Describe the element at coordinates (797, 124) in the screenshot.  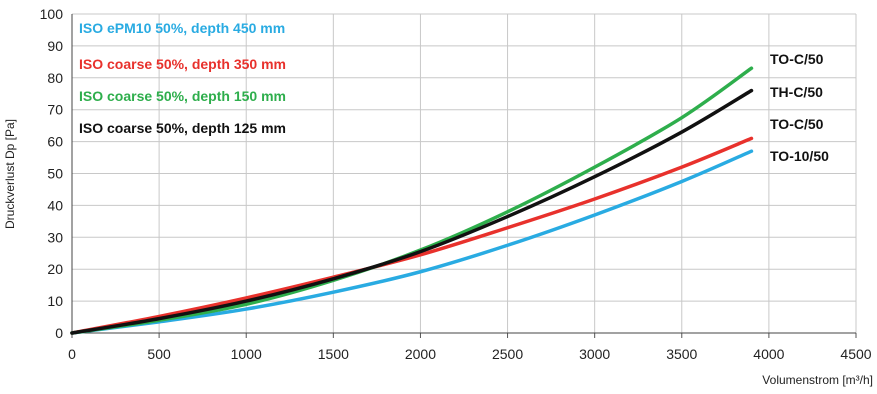
I see `end-label-1: TO-C/50` at that location.